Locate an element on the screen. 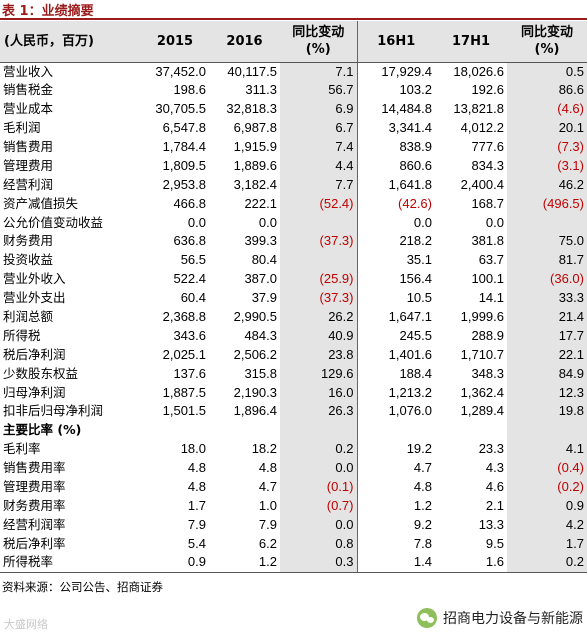 This screenshot has height=635, width=587. table-cell: 17.7 is located at coordinates (547, 336).